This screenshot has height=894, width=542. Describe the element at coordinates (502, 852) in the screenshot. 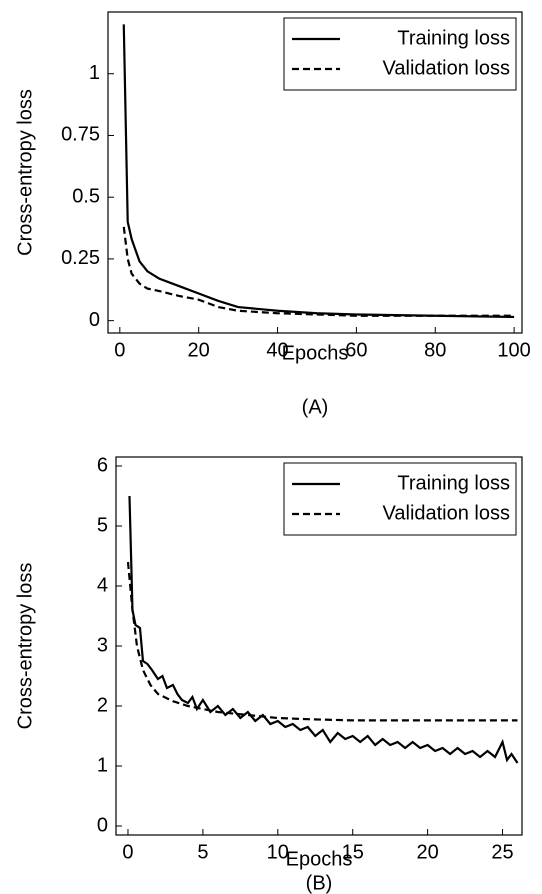

I see `x-tick-label: 25` at that location.